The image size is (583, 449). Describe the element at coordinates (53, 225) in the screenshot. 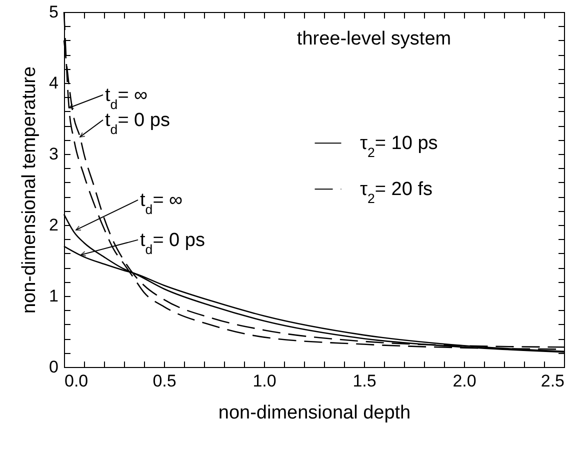

I see `y-tick-label: 2` at that location.